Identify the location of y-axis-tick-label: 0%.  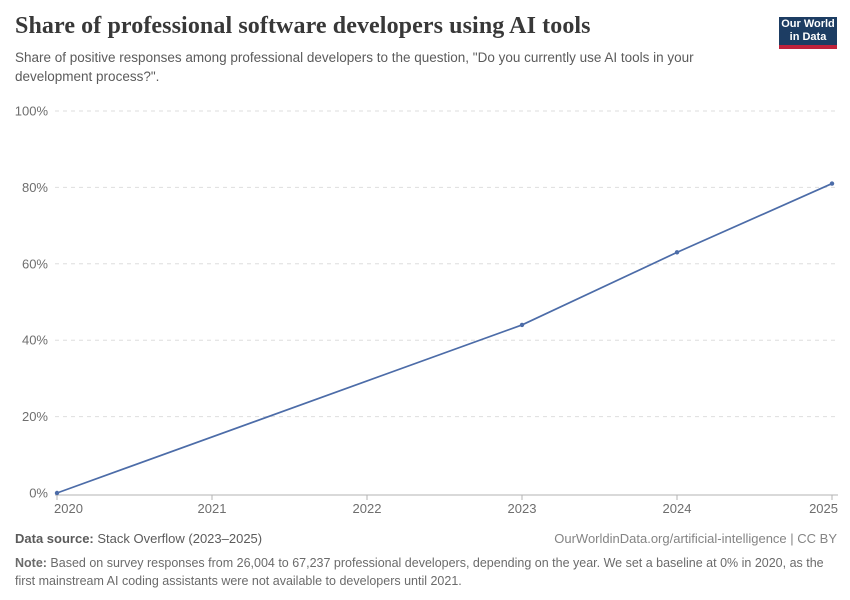
(38, 493).